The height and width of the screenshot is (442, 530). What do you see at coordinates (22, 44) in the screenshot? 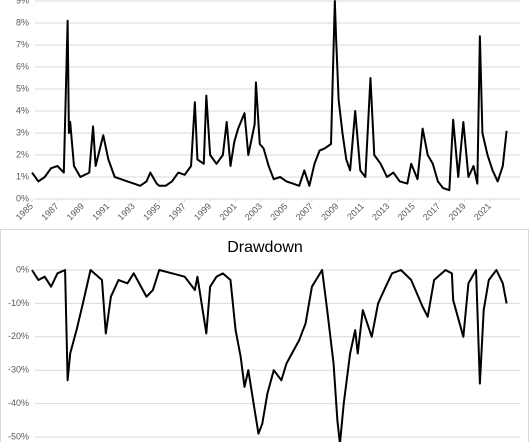
I see `y-tick-label: 7%` at bounding box center [22, 44].